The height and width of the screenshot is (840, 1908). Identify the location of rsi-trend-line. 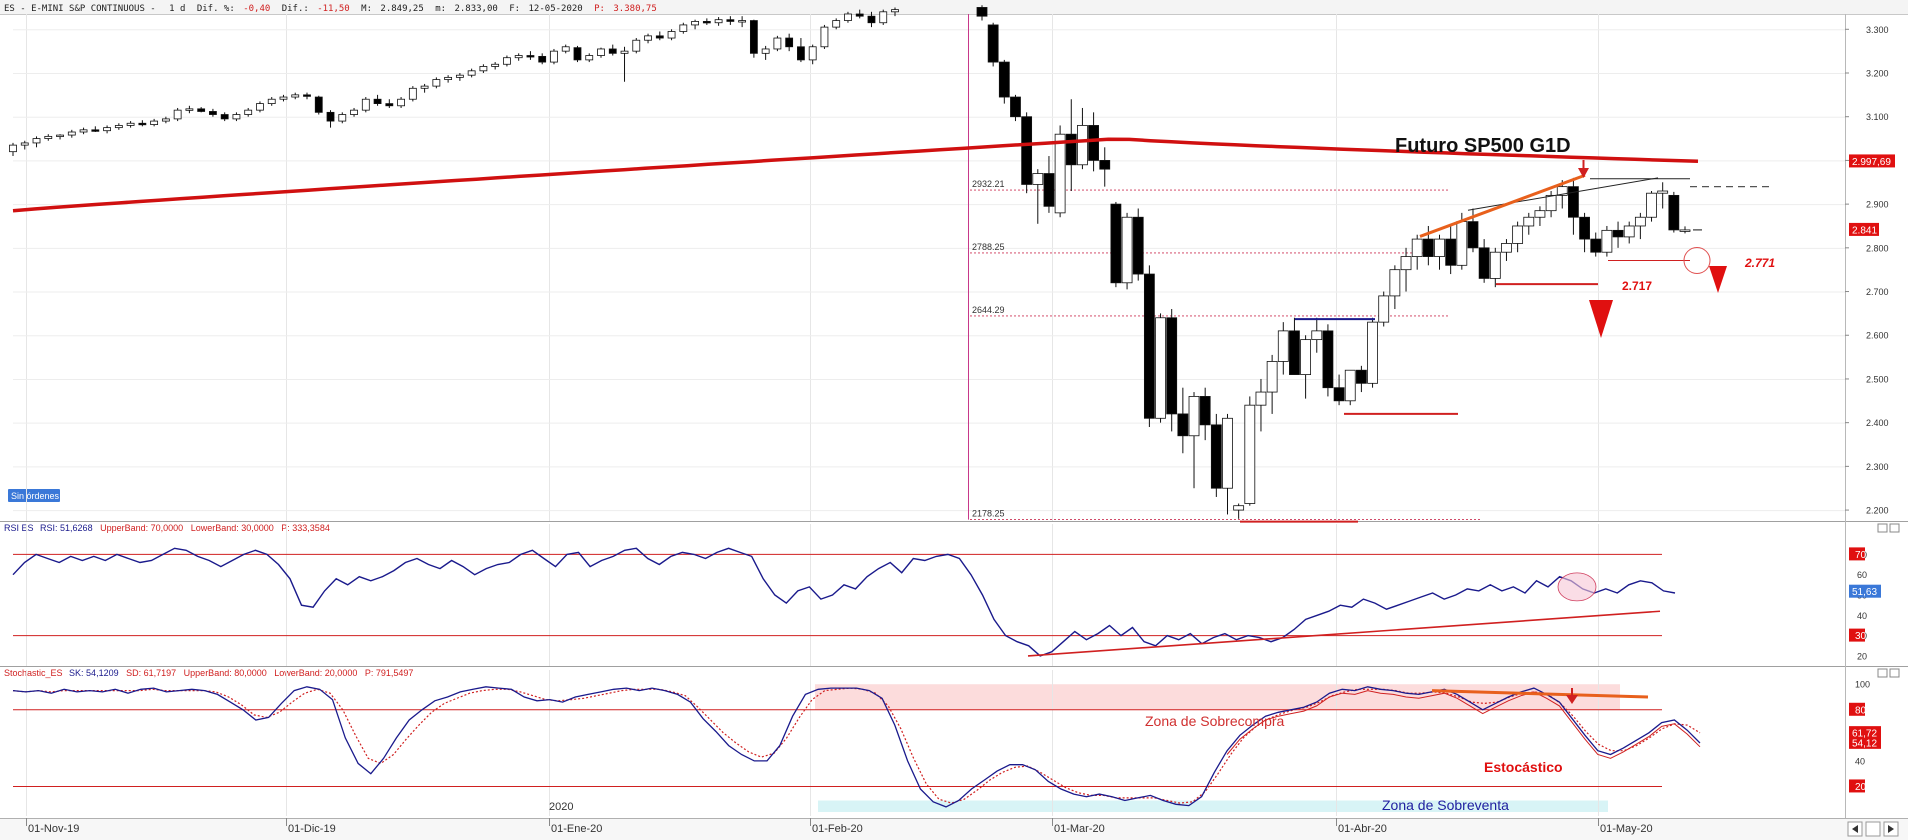
(1344, 633).